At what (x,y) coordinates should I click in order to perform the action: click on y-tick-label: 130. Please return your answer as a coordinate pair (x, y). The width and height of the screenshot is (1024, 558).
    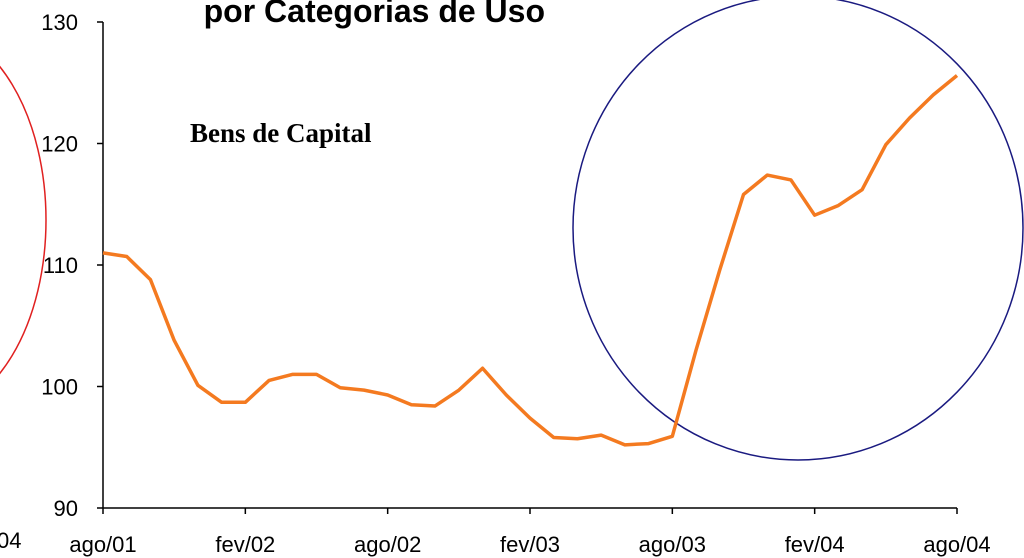
    Looking at the image, I should click on (59, 22).